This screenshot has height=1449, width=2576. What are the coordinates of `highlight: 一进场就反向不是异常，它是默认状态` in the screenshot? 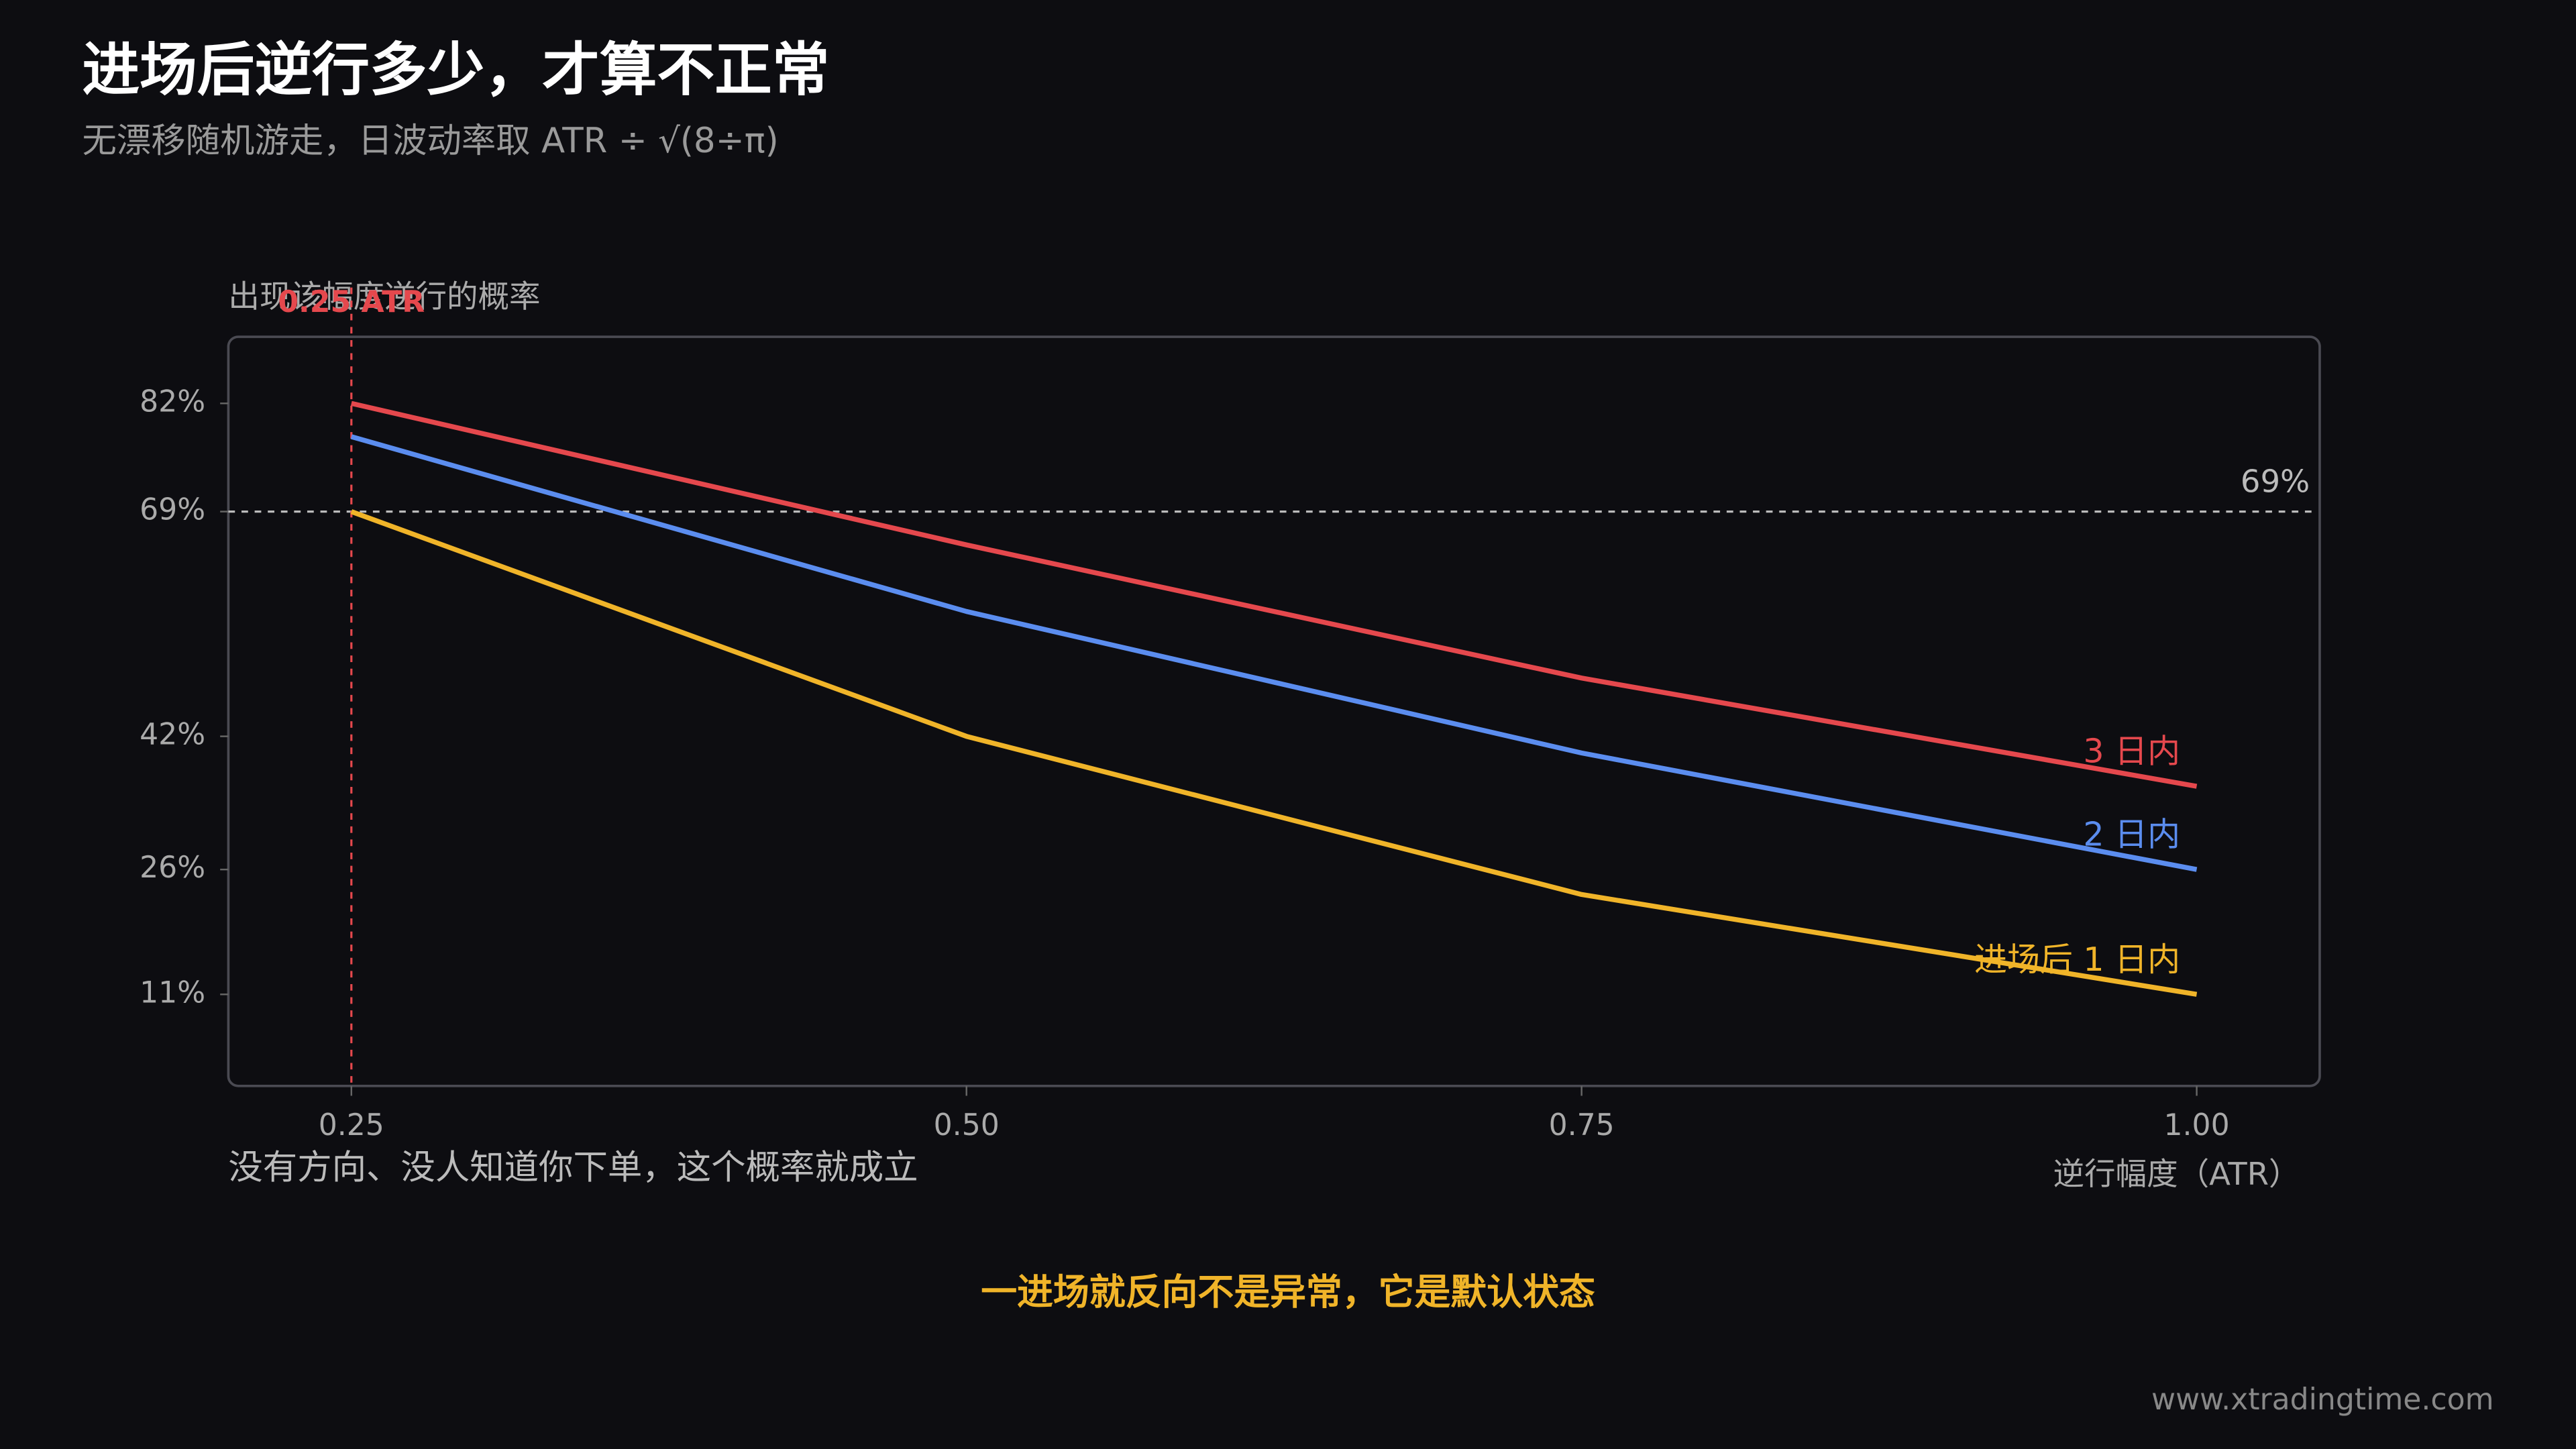 It's located at (1288, 1292).